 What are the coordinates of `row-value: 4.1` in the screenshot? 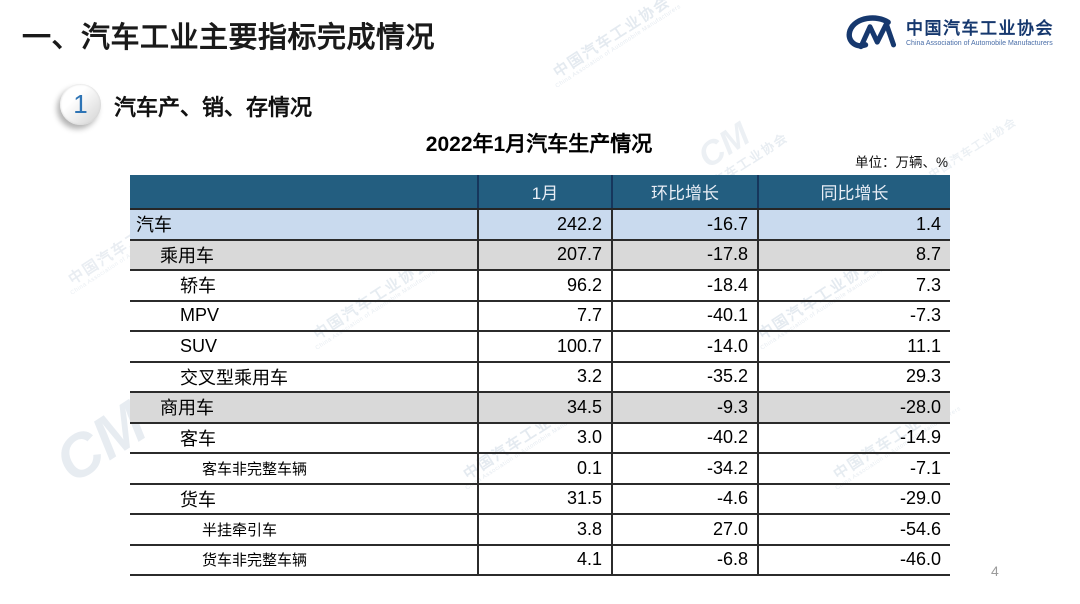 It's located at (544, 559).